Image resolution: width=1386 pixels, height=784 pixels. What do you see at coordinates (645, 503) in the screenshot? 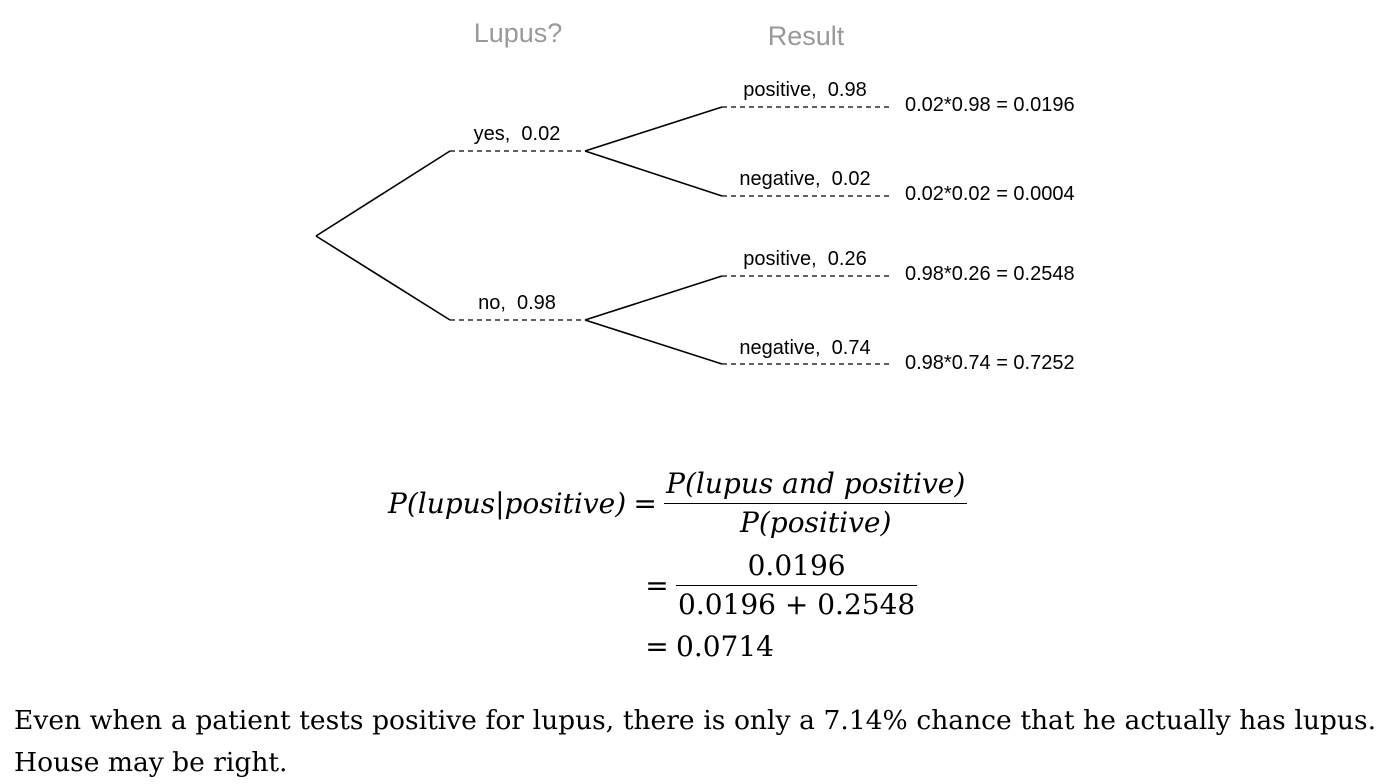
I see `formula-equals-1: =` at bounding box center [645, 503].